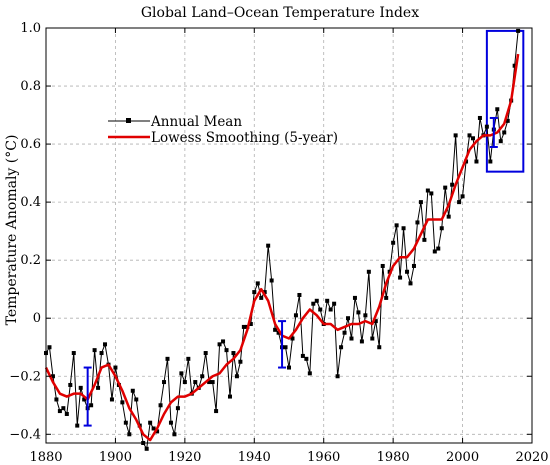 The width and height of the screenshot is (550, 465). What do you see at coordinates (30, 260) in the screenshot?
I see `y-tick-label: 0.2` at bounding box center [30, 260].